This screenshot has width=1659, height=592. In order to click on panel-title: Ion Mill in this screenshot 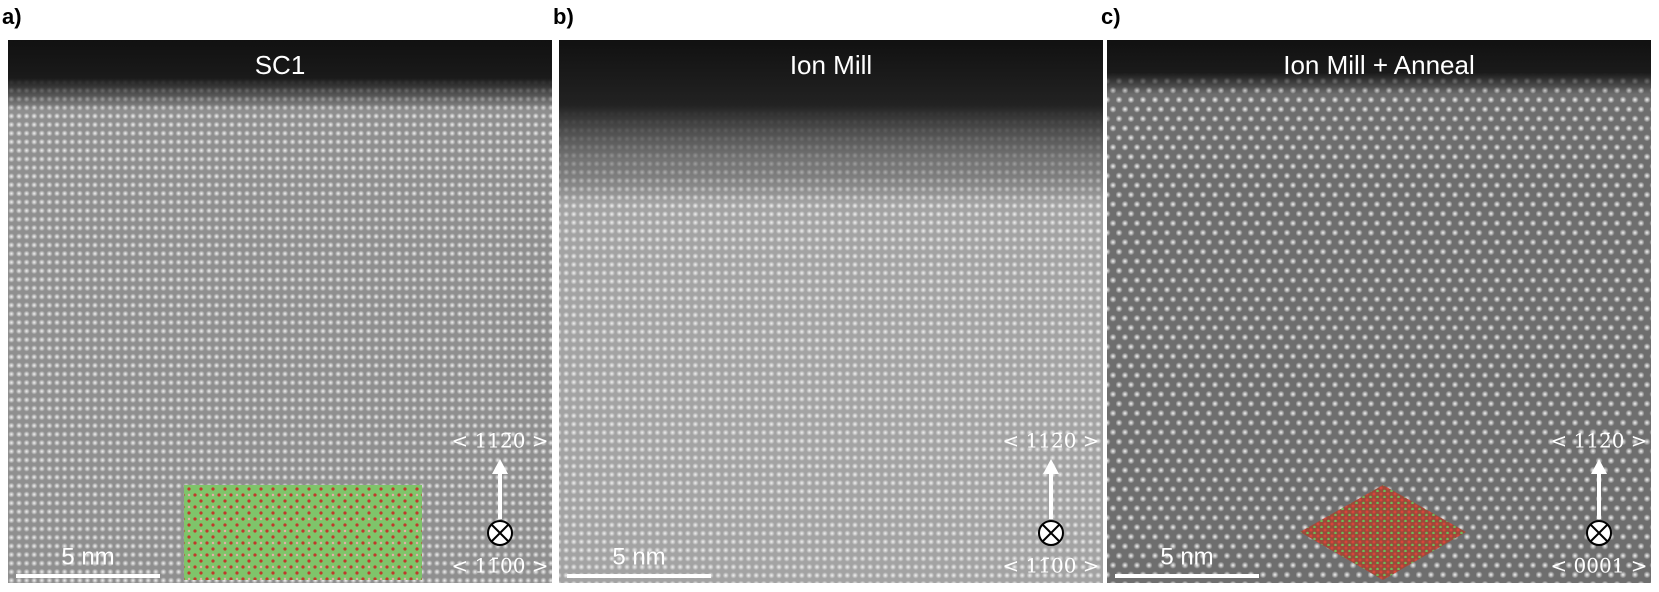, I will do `click(831, 65)`.